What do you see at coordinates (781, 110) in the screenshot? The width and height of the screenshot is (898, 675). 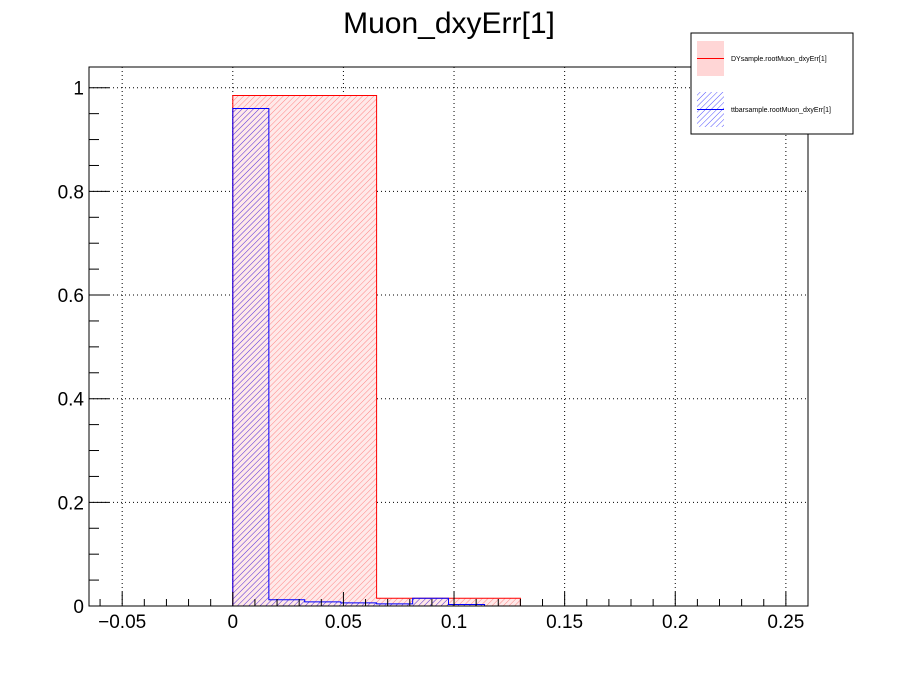 I see `legend-label-ttbar: ttbarsample.rootMuon_dxyErr[1]` at bounding box center [781, 110].